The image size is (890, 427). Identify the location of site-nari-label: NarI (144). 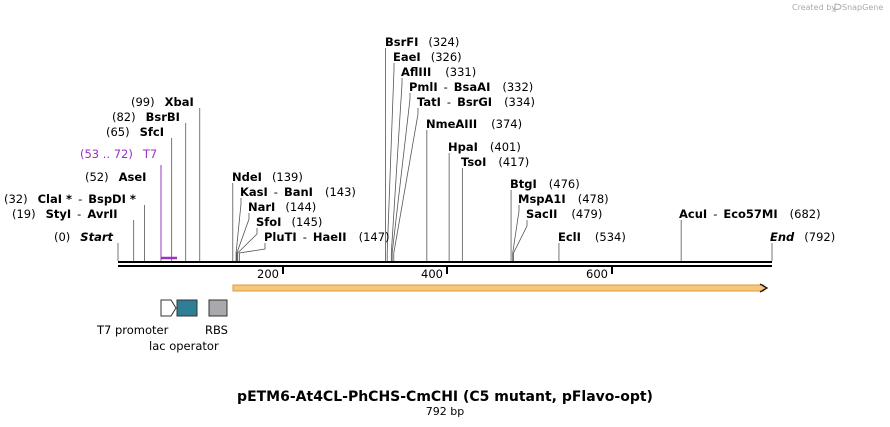
(282, 207).